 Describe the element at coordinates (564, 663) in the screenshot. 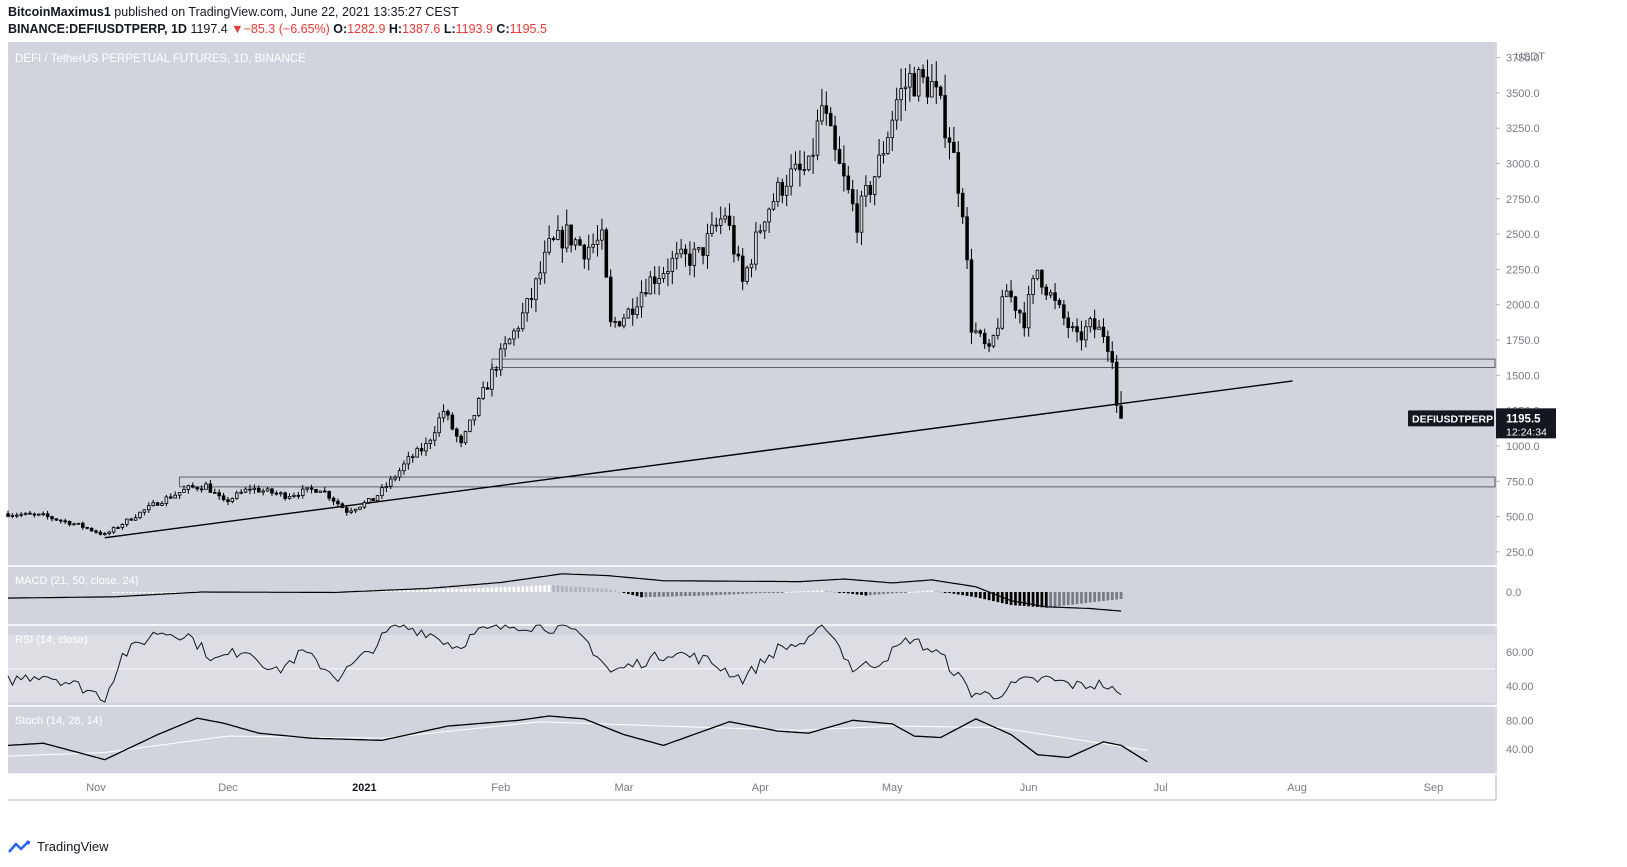

I see `rsi-line` at that location.